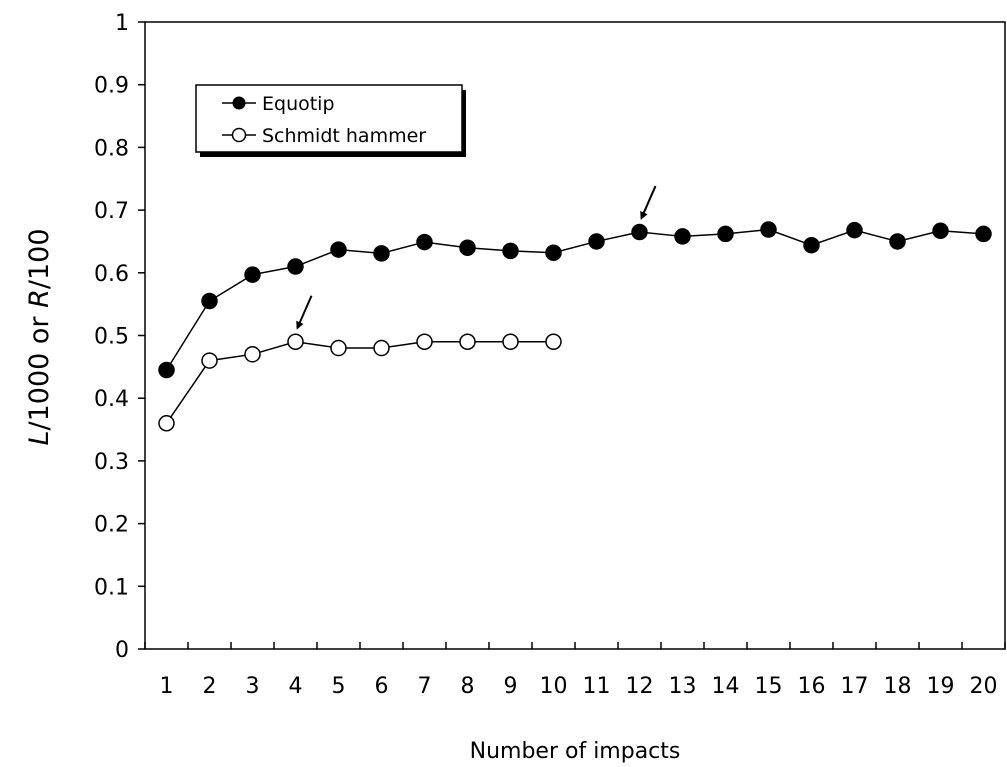  Describe the element at coordinates (122, 650) in the screenshot. I see `y-tick-label: 0` at that location.